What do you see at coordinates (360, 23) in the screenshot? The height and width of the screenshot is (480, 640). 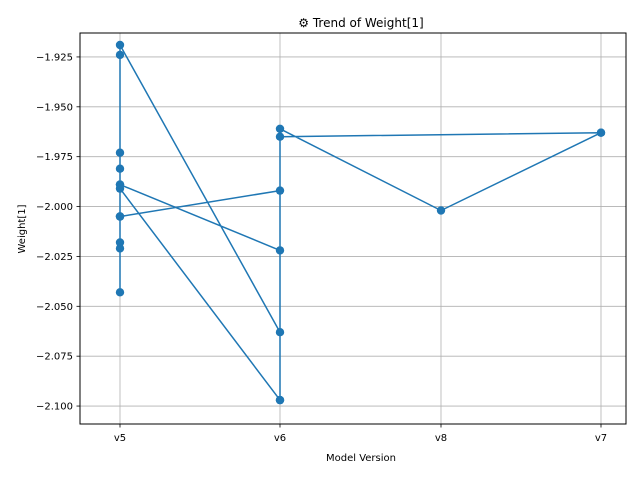 I see `chart-title: ⚙ Trend of Weight[1]` at bounding box center [360, 23].